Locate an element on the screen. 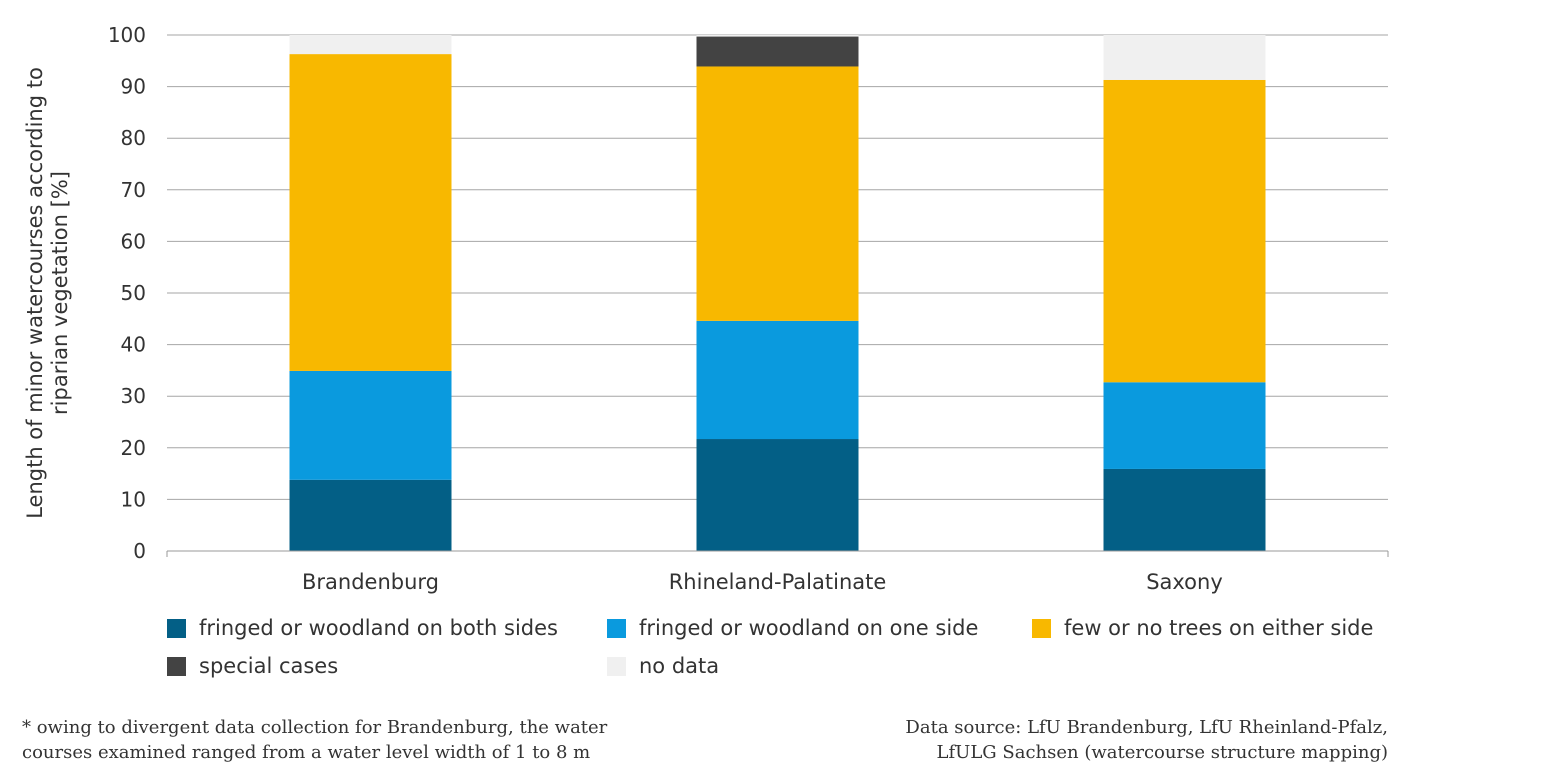 Image resolution: width=1545 pixels, height=775 pixels. legend-label: no data is located at coordinates (679, 666).